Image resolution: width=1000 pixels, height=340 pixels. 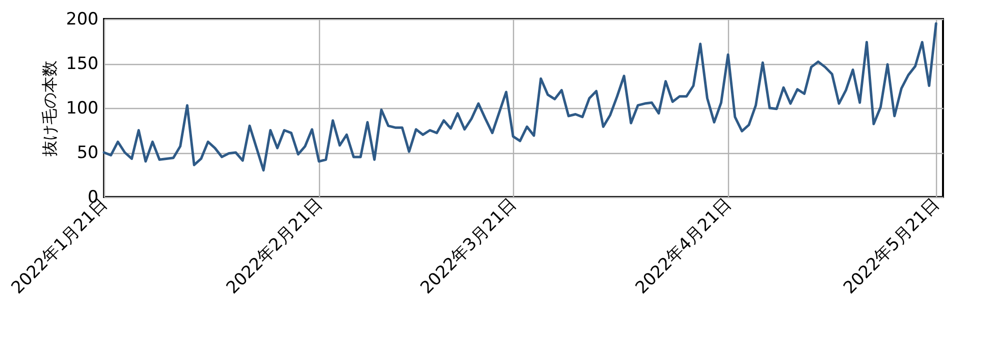 I want to click on y-tick-label: 50, so click(x=87, y=153).